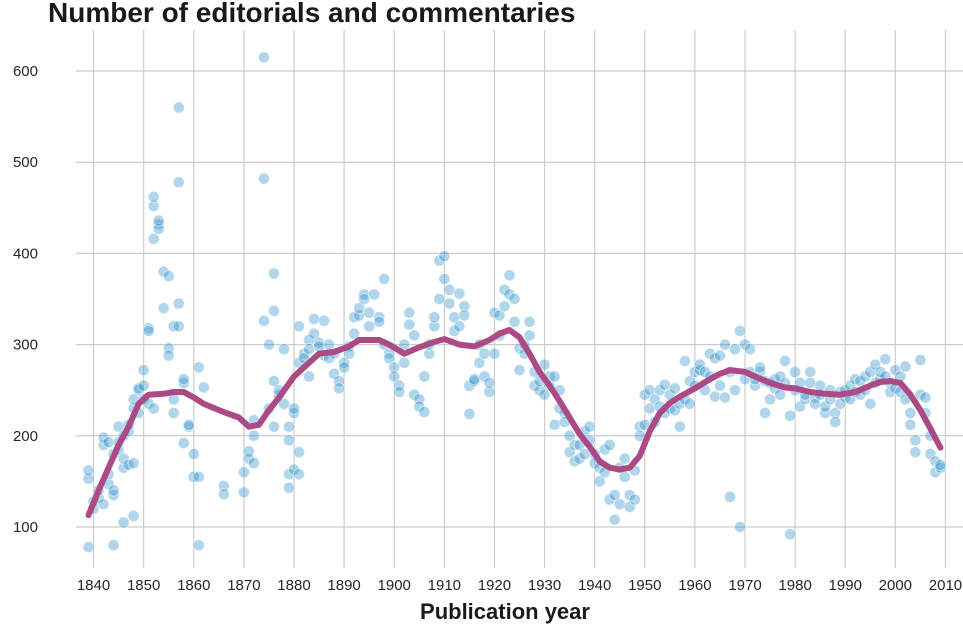 Image resolution: width=963 pixels, height=624 pixels. Describe the element at coordinates (343, 585) in the screenshot. I see `x-tick-label: 1890` at that location.